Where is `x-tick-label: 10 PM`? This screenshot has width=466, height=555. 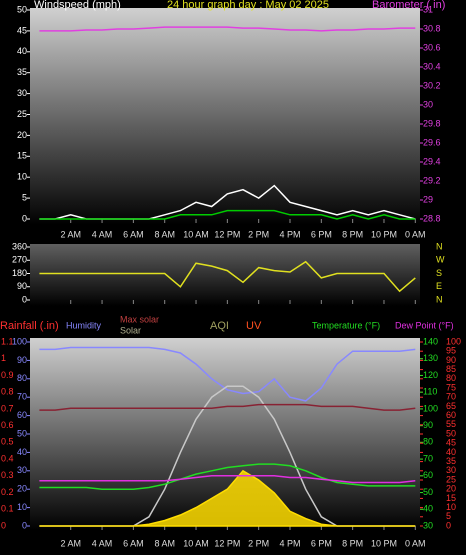 x-tick-label: 10 PM is located at coordinates (384, 234).